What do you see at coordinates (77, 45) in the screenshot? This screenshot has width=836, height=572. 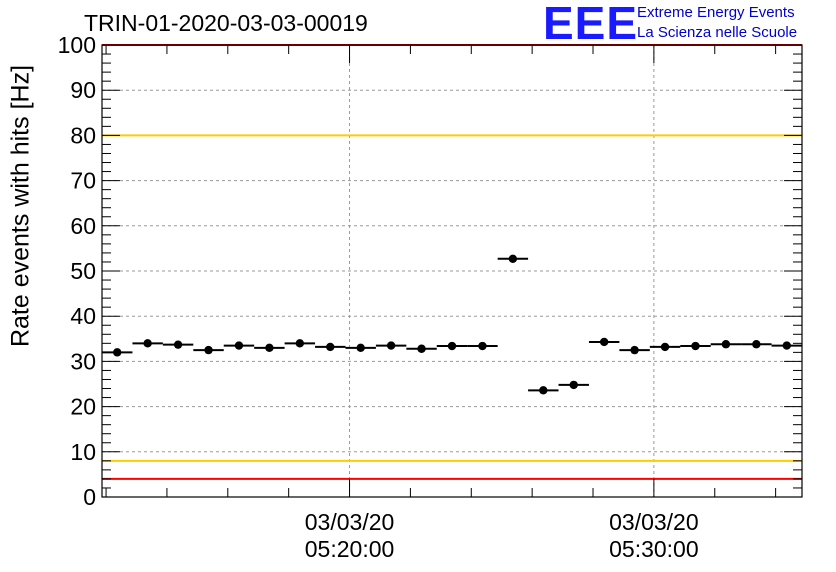 I see `y-tick-label: 100` at bounding box center [77, 45].